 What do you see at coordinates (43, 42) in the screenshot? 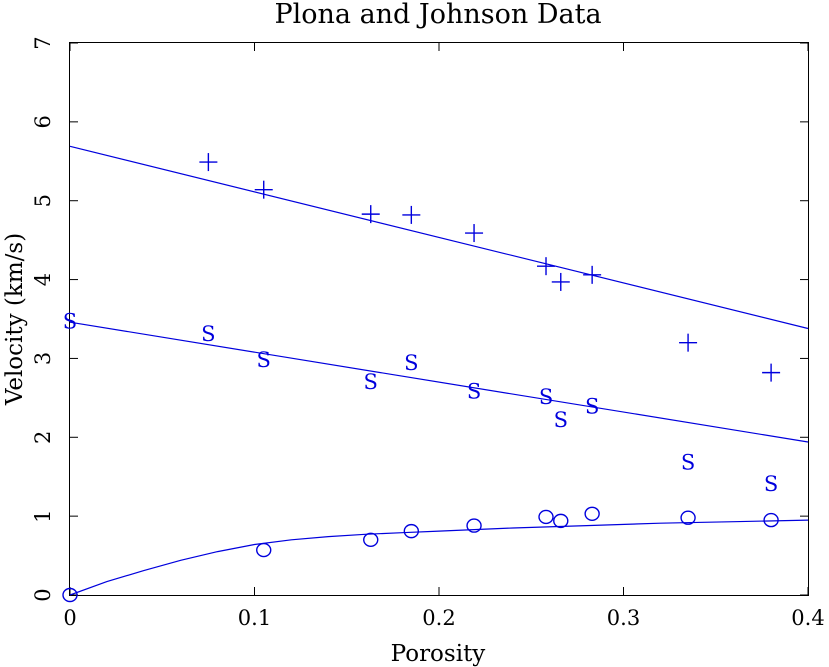
I see `y-tick-label: 7` at bounding box center [43, 42].